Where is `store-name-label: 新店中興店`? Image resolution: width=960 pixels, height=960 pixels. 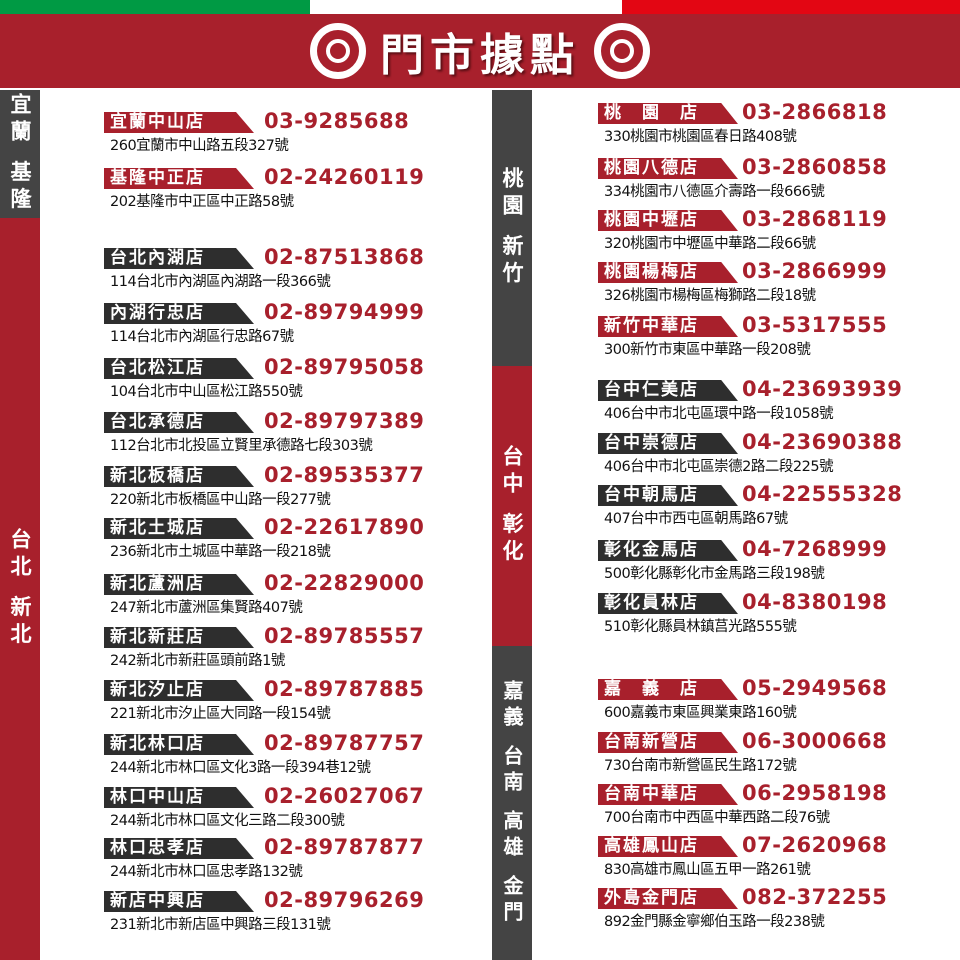
store-name-label: 新店中興店 is located at coordinates (179, 901).